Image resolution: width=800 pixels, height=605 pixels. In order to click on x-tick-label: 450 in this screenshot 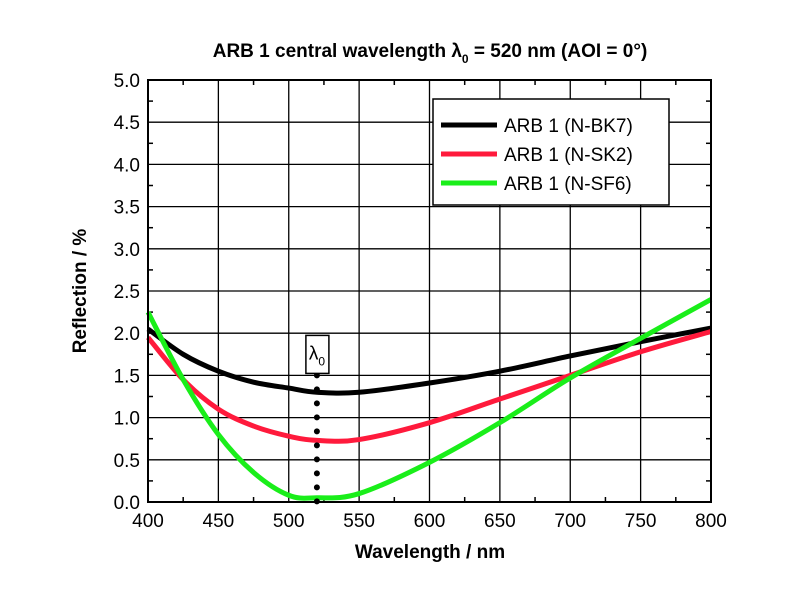, I will do `click(219, 521)`.